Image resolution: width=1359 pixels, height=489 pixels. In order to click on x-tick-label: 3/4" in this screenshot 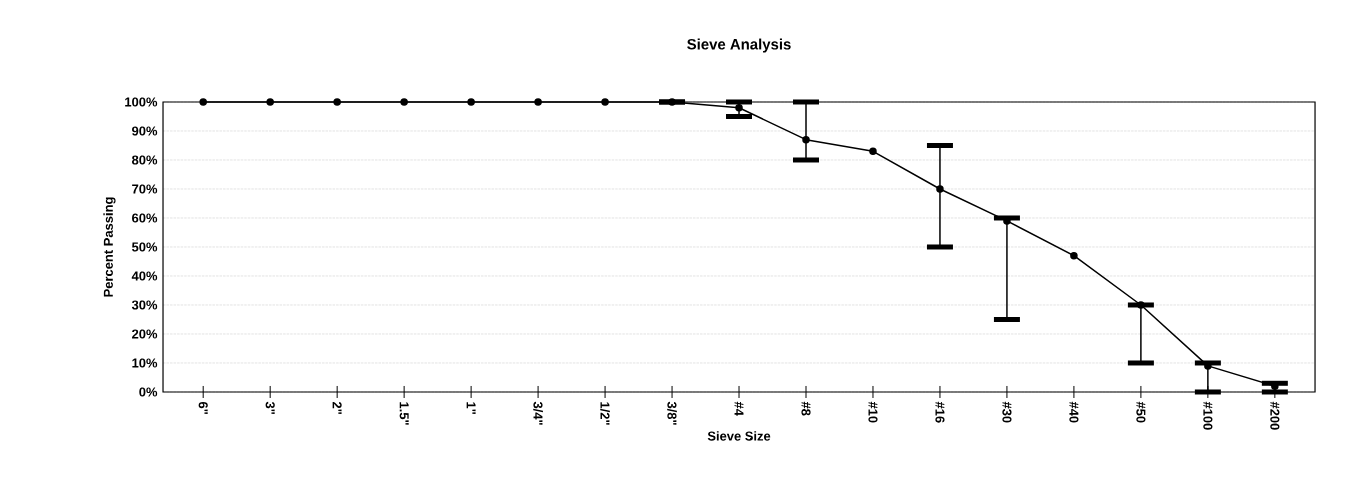, I will do `click(538, 413)`.